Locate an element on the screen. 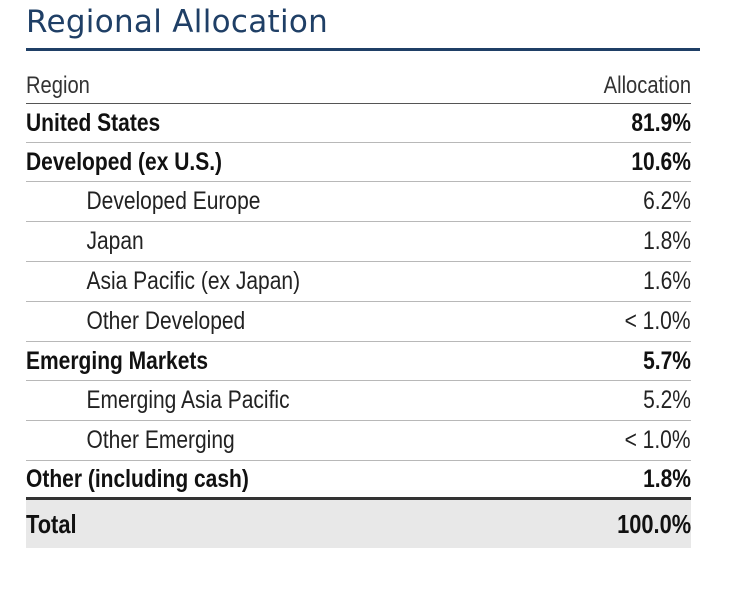  row-label: Asia Pacific (ex Japan) is located at coordinates (193, 281).